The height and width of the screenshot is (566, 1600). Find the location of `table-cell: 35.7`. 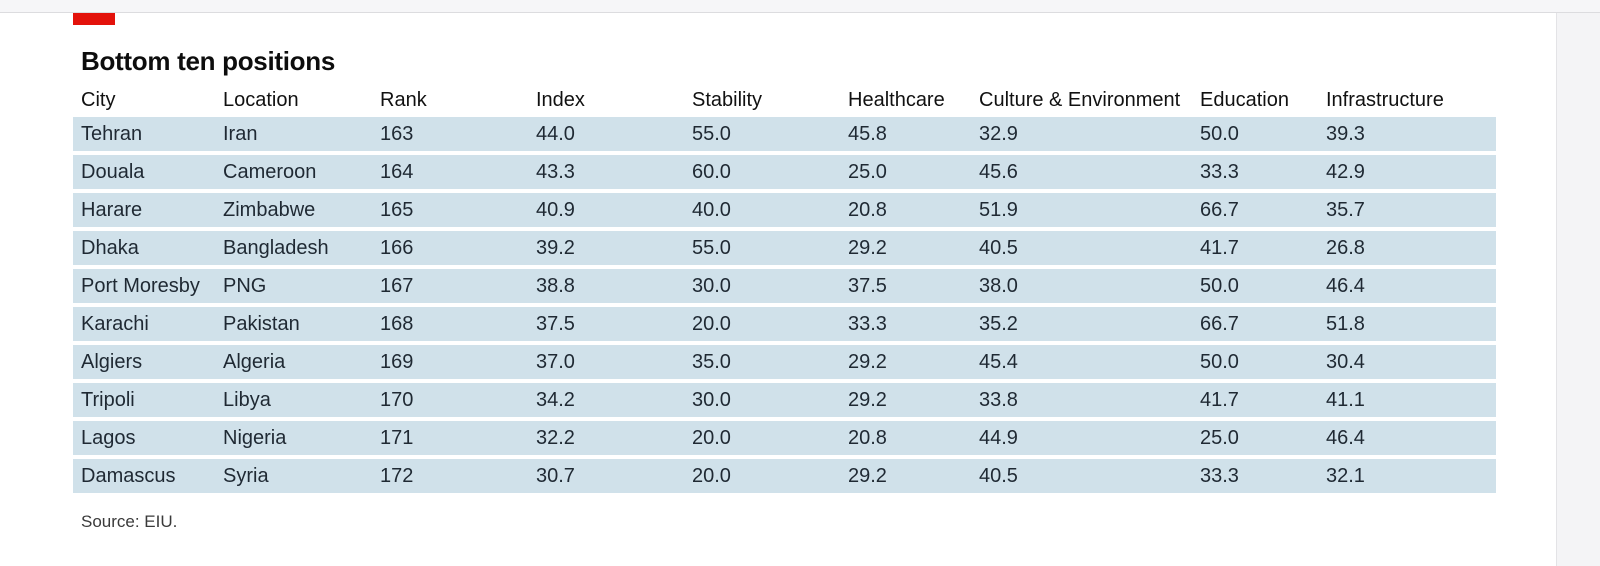

table-cell: 35.7 is located at coordinates (1407, 210).